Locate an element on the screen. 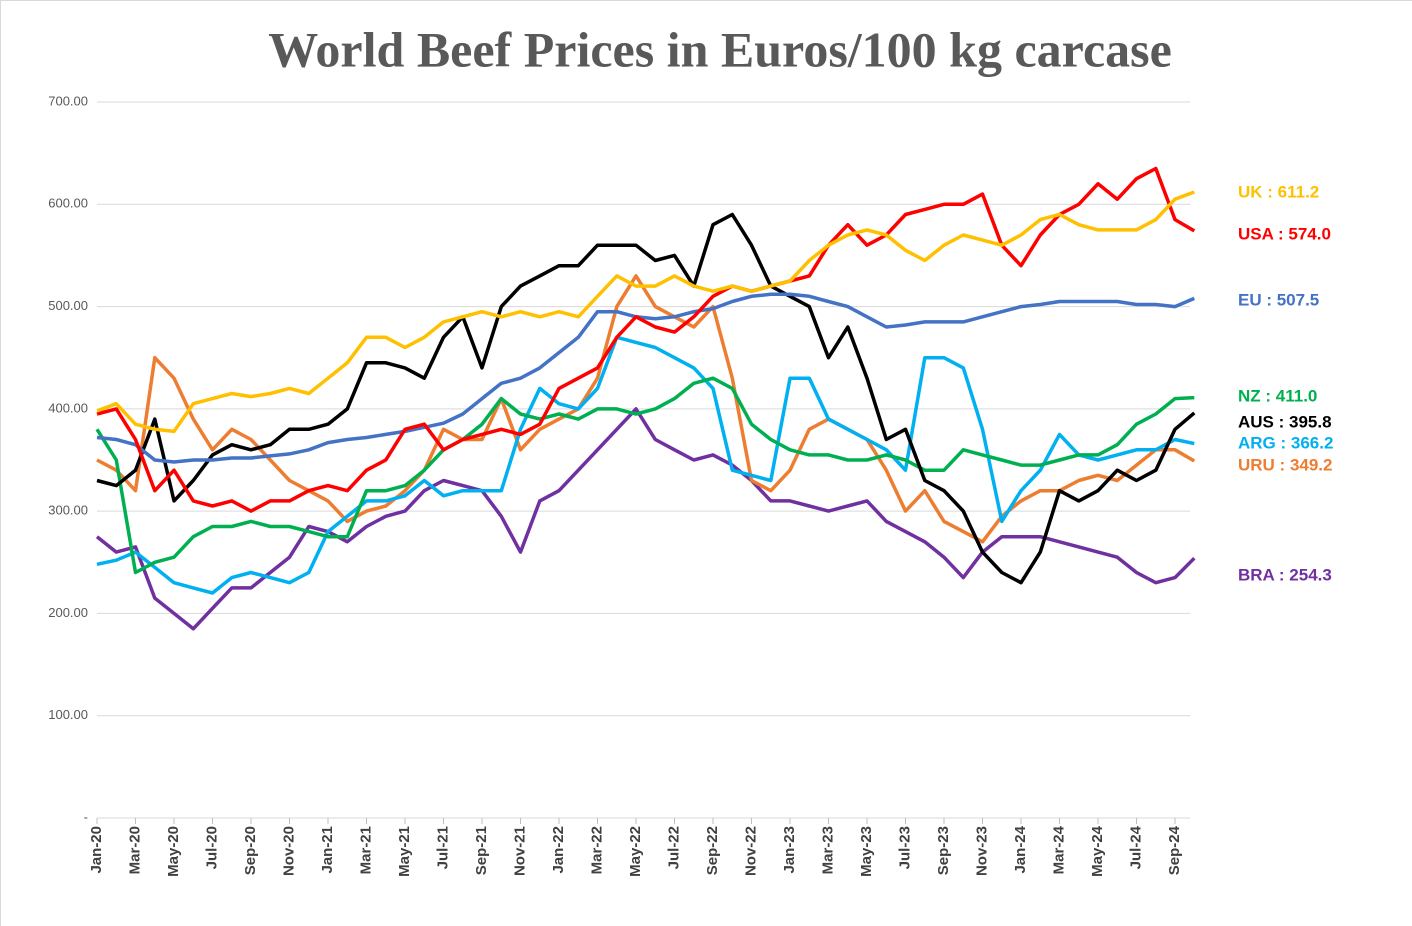 This screenshot has width=1412, height=926. end-label: URU : 349.2 is located at coordinates (1285, 464).